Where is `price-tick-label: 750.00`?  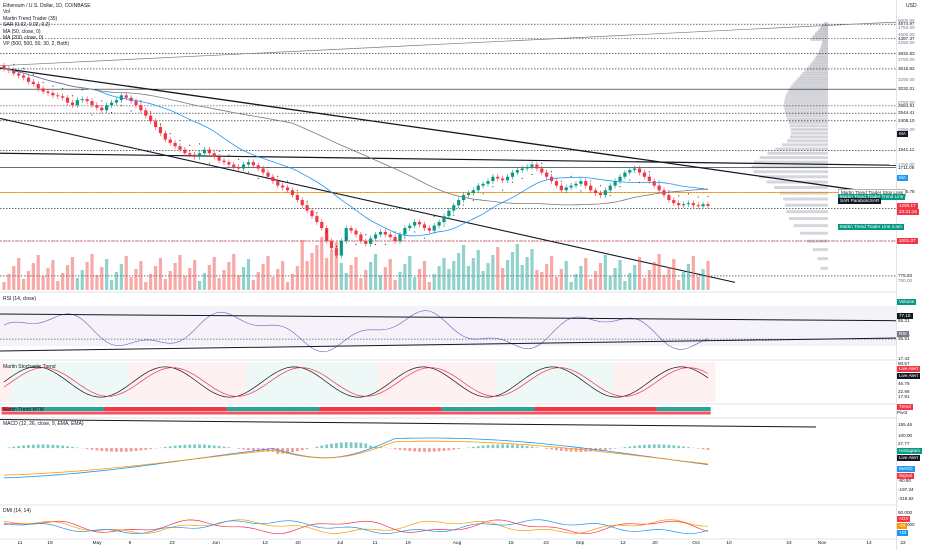
price-tick-label: 750.00 is located at coordinates (905, 280).